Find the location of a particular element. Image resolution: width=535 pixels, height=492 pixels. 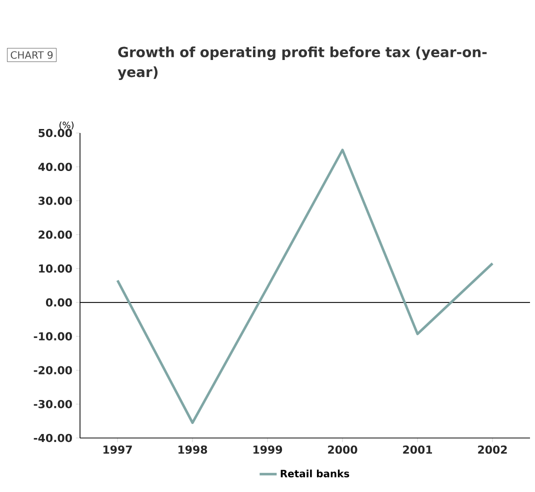

caption: CHART 9 is located at coordinates (31, 55).